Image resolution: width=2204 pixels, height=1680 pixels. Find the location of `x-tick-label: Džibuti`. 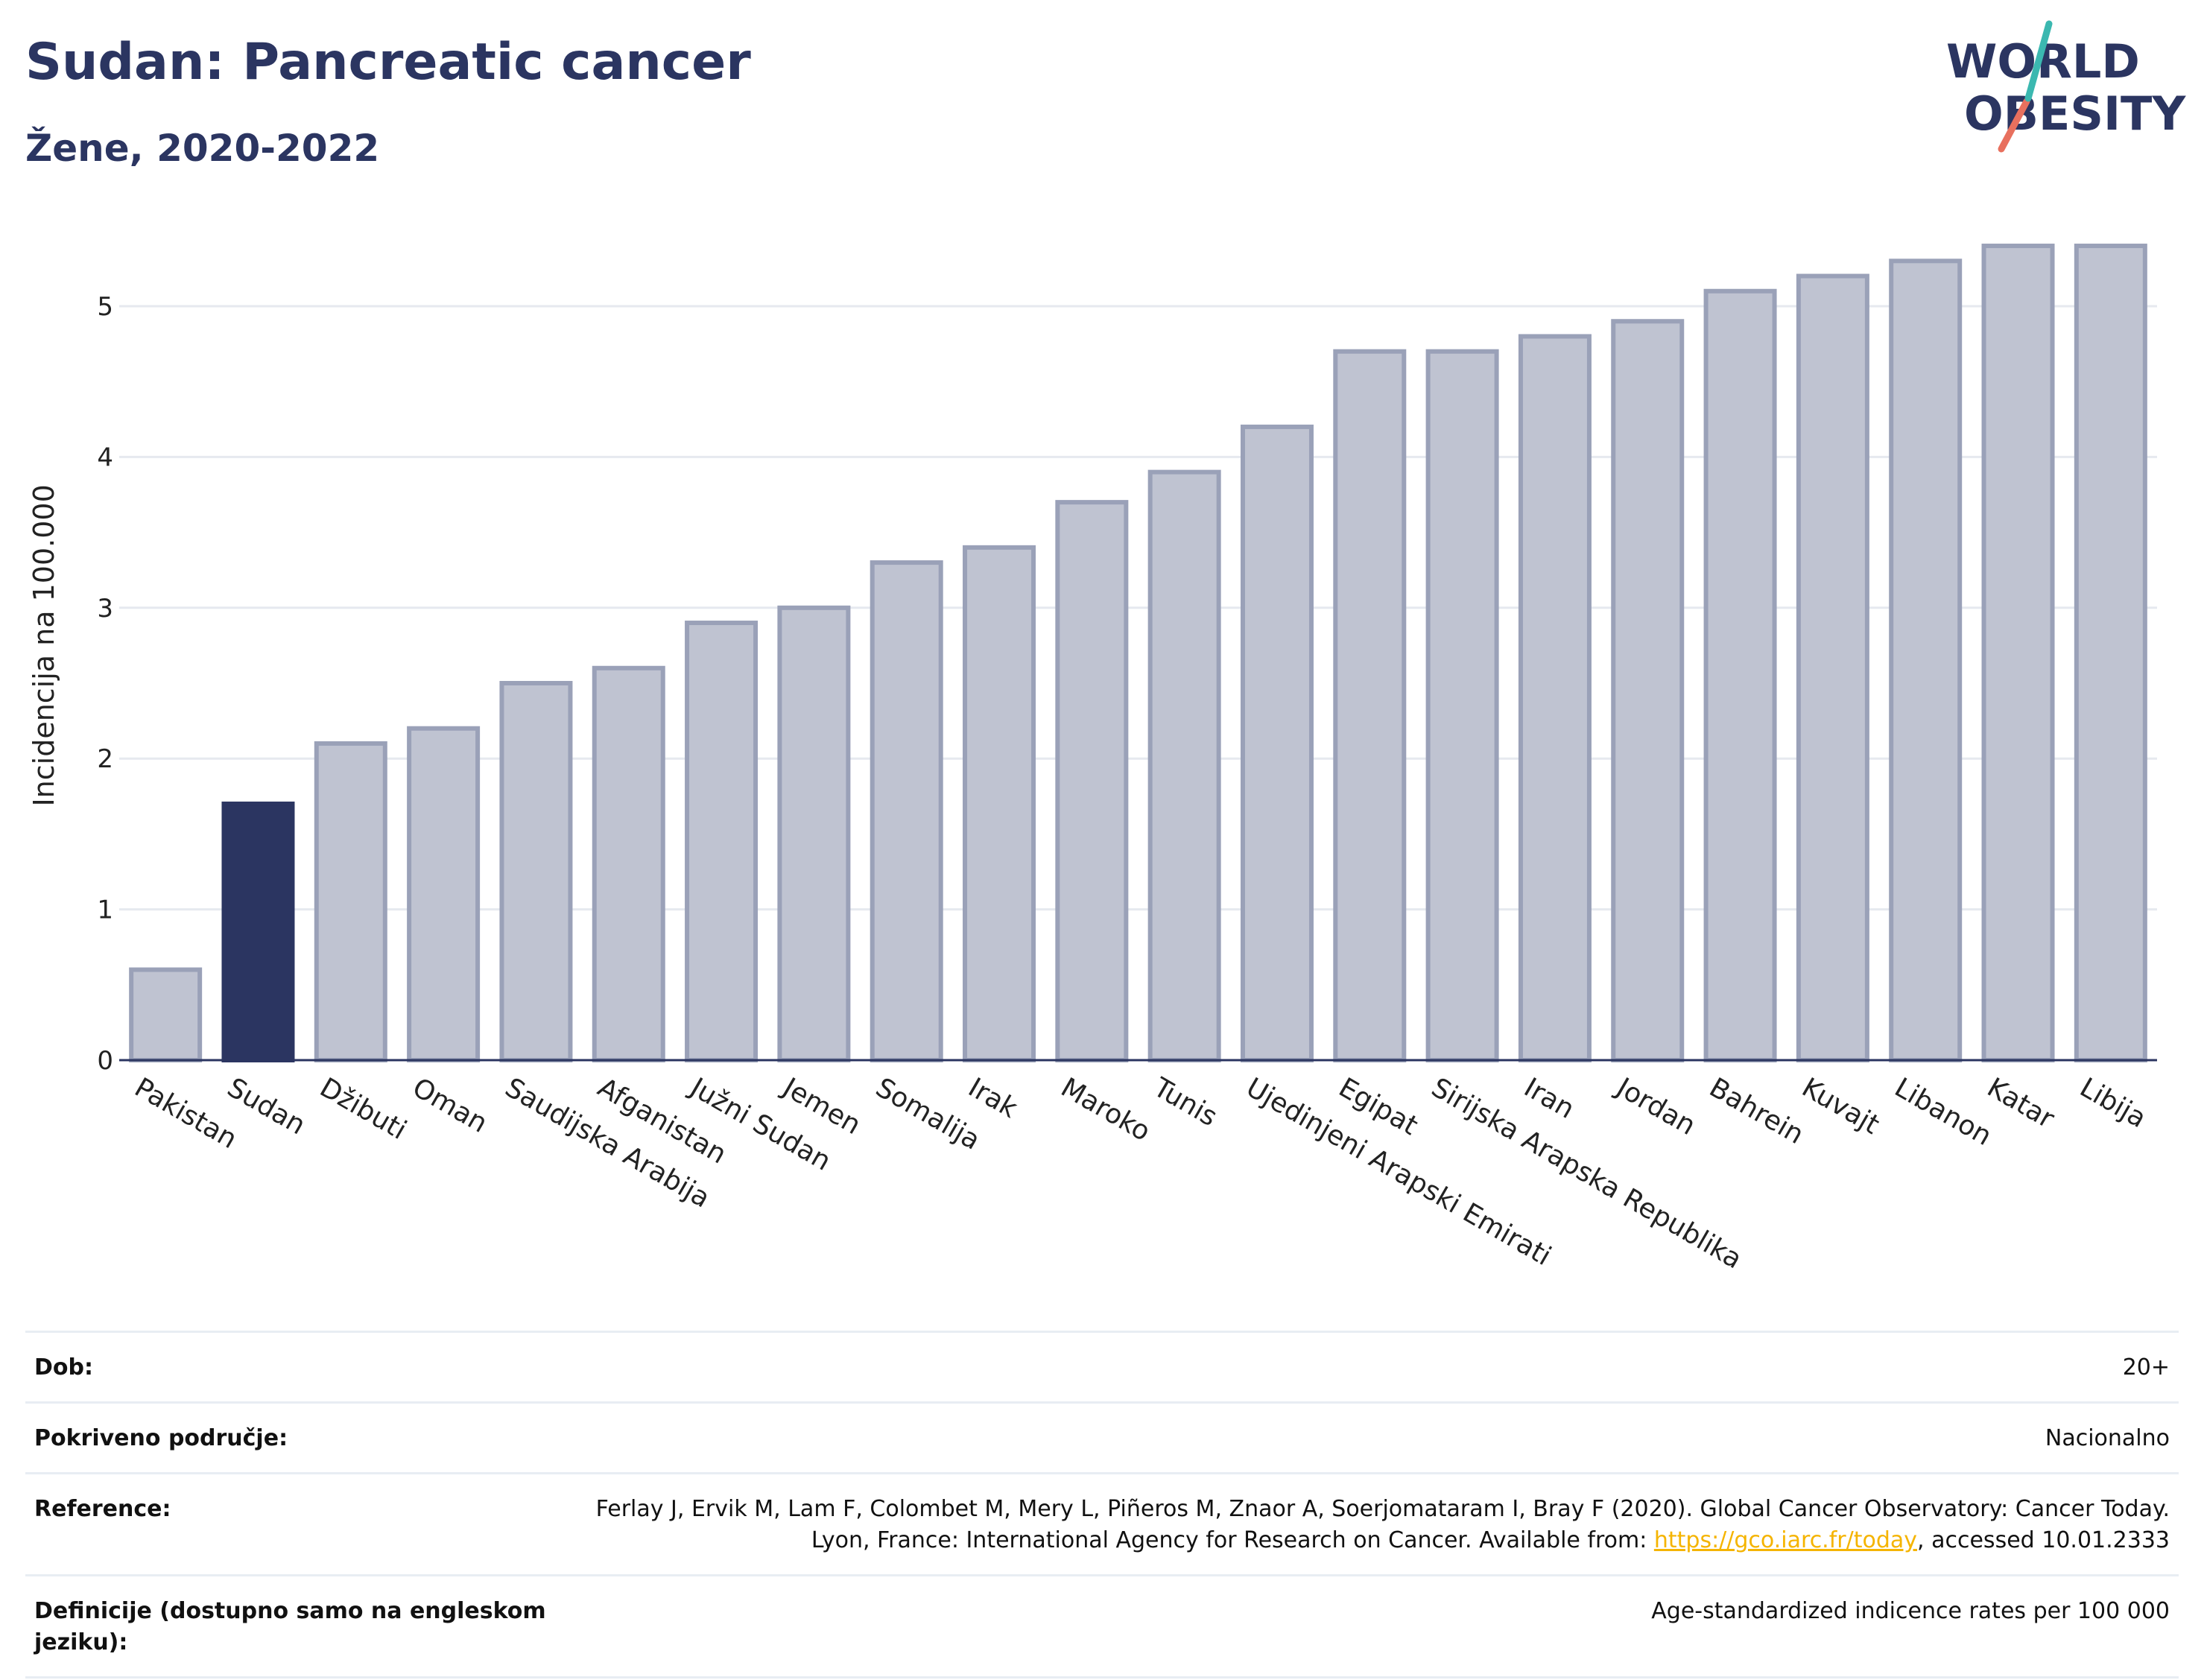

x-tick-label: Džibuti is located at coordinates (362, 1109).